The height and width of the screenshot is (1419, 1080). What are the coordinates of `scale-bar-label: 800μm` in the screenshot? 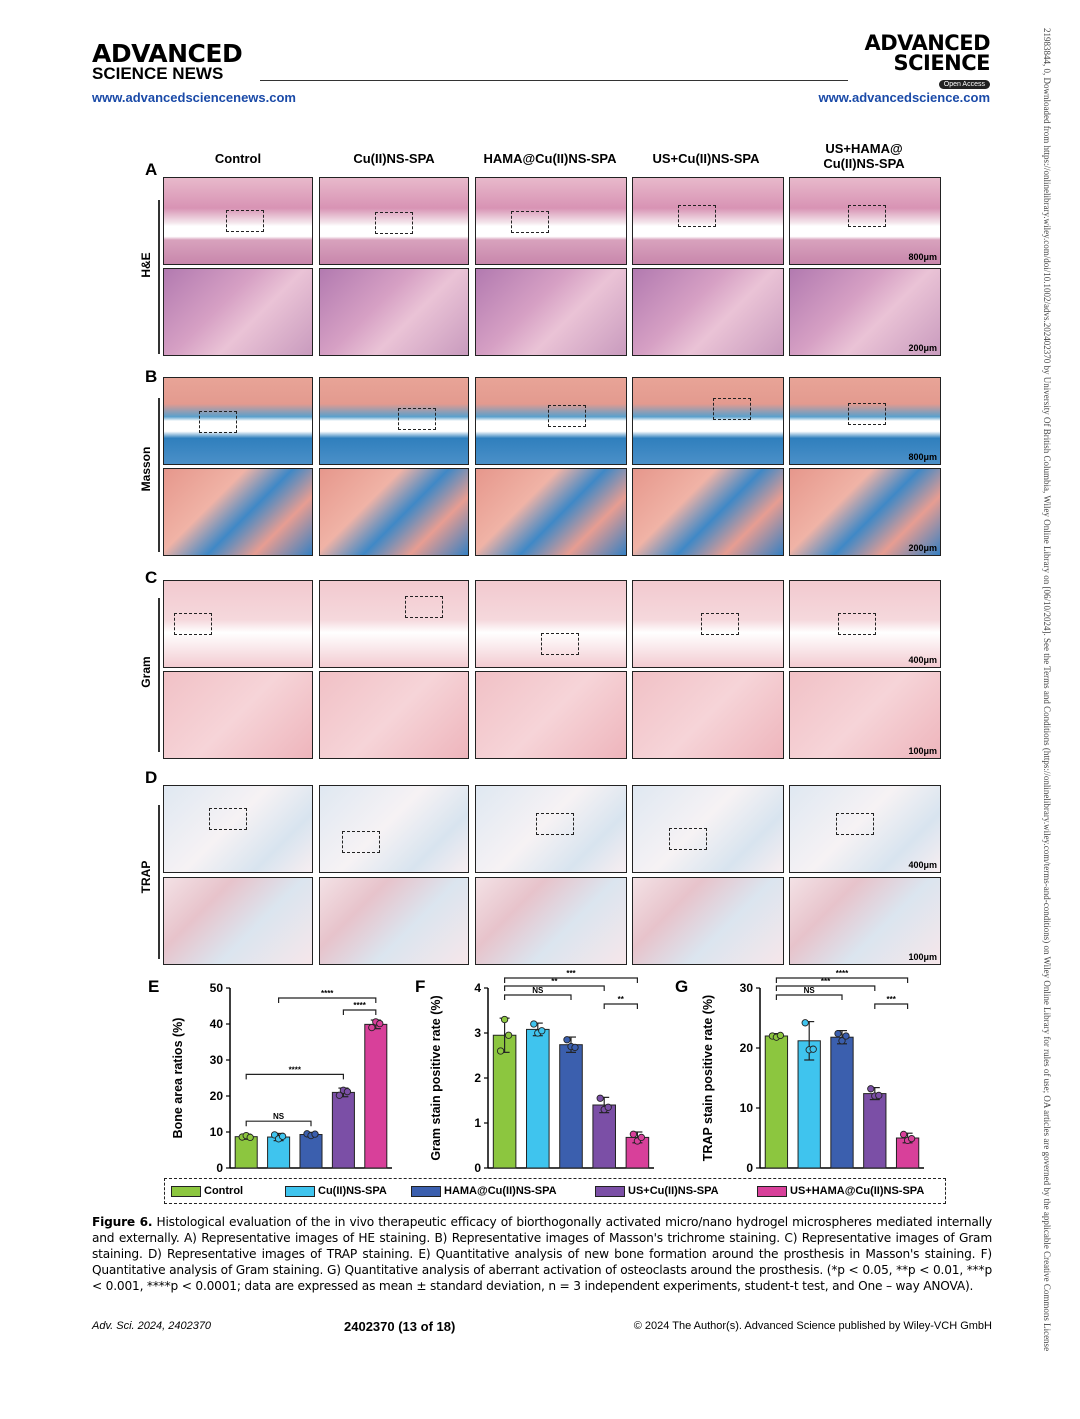 It's located at (922, 257).